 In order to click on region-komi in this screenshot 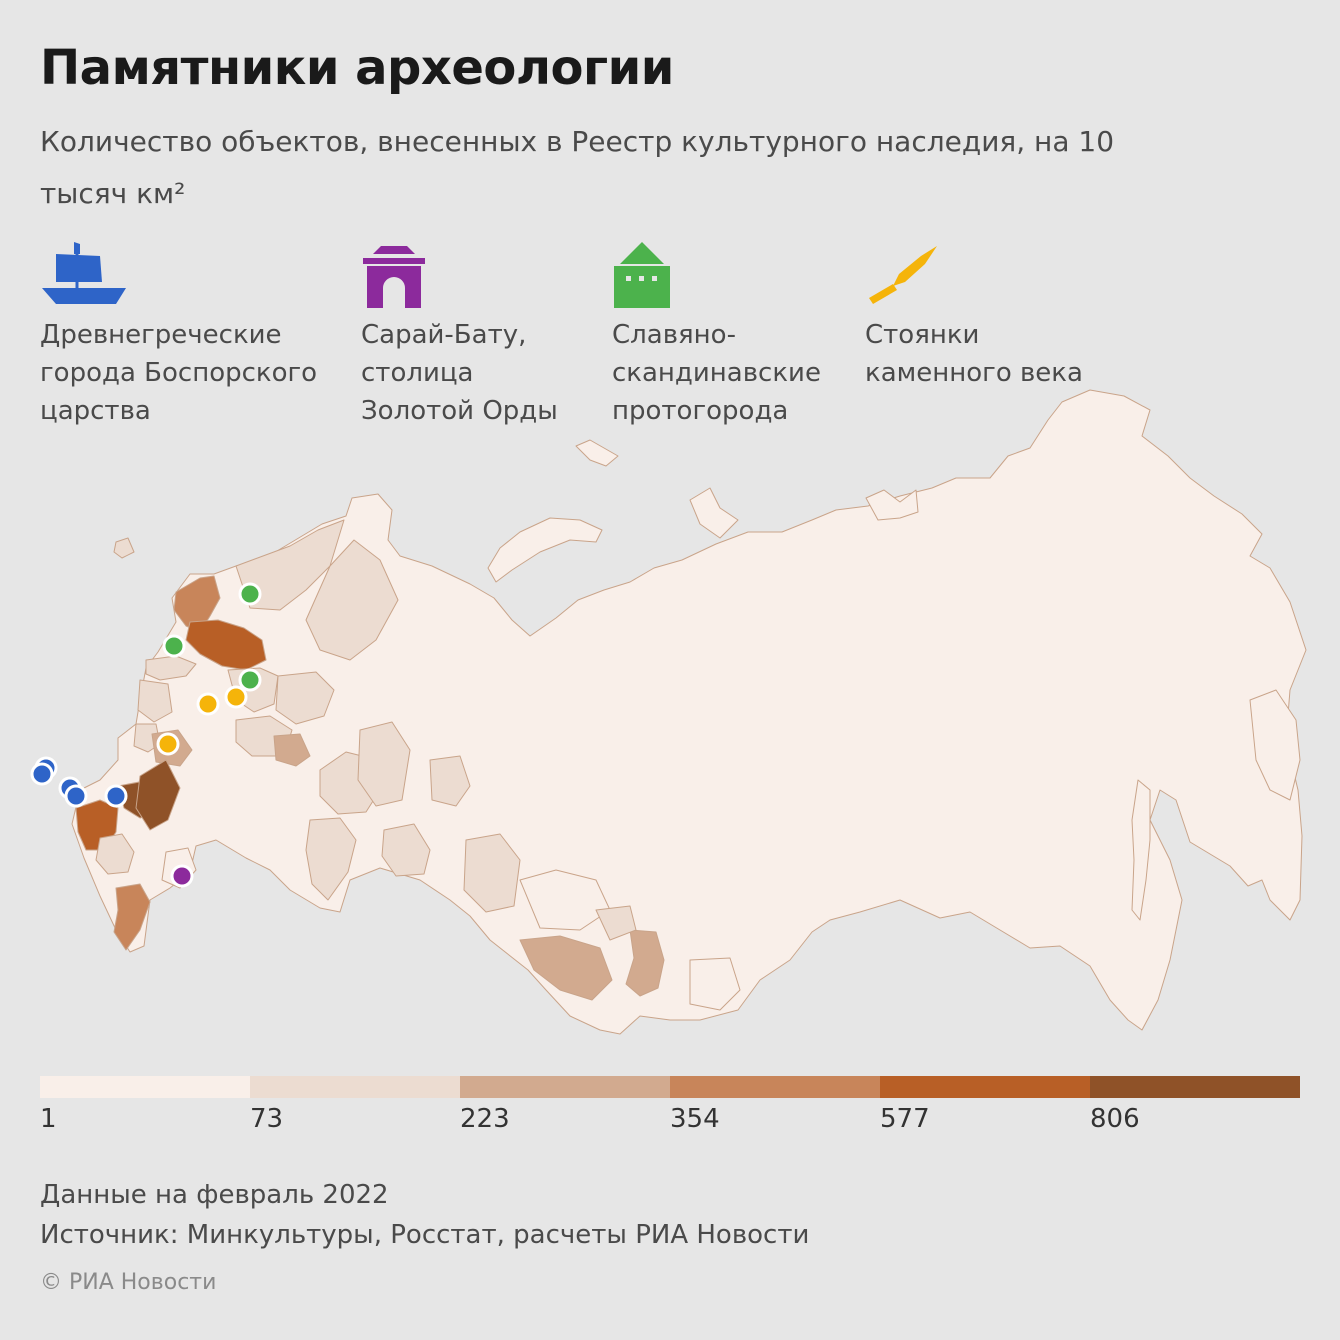, I will do `click(352, 600)`.